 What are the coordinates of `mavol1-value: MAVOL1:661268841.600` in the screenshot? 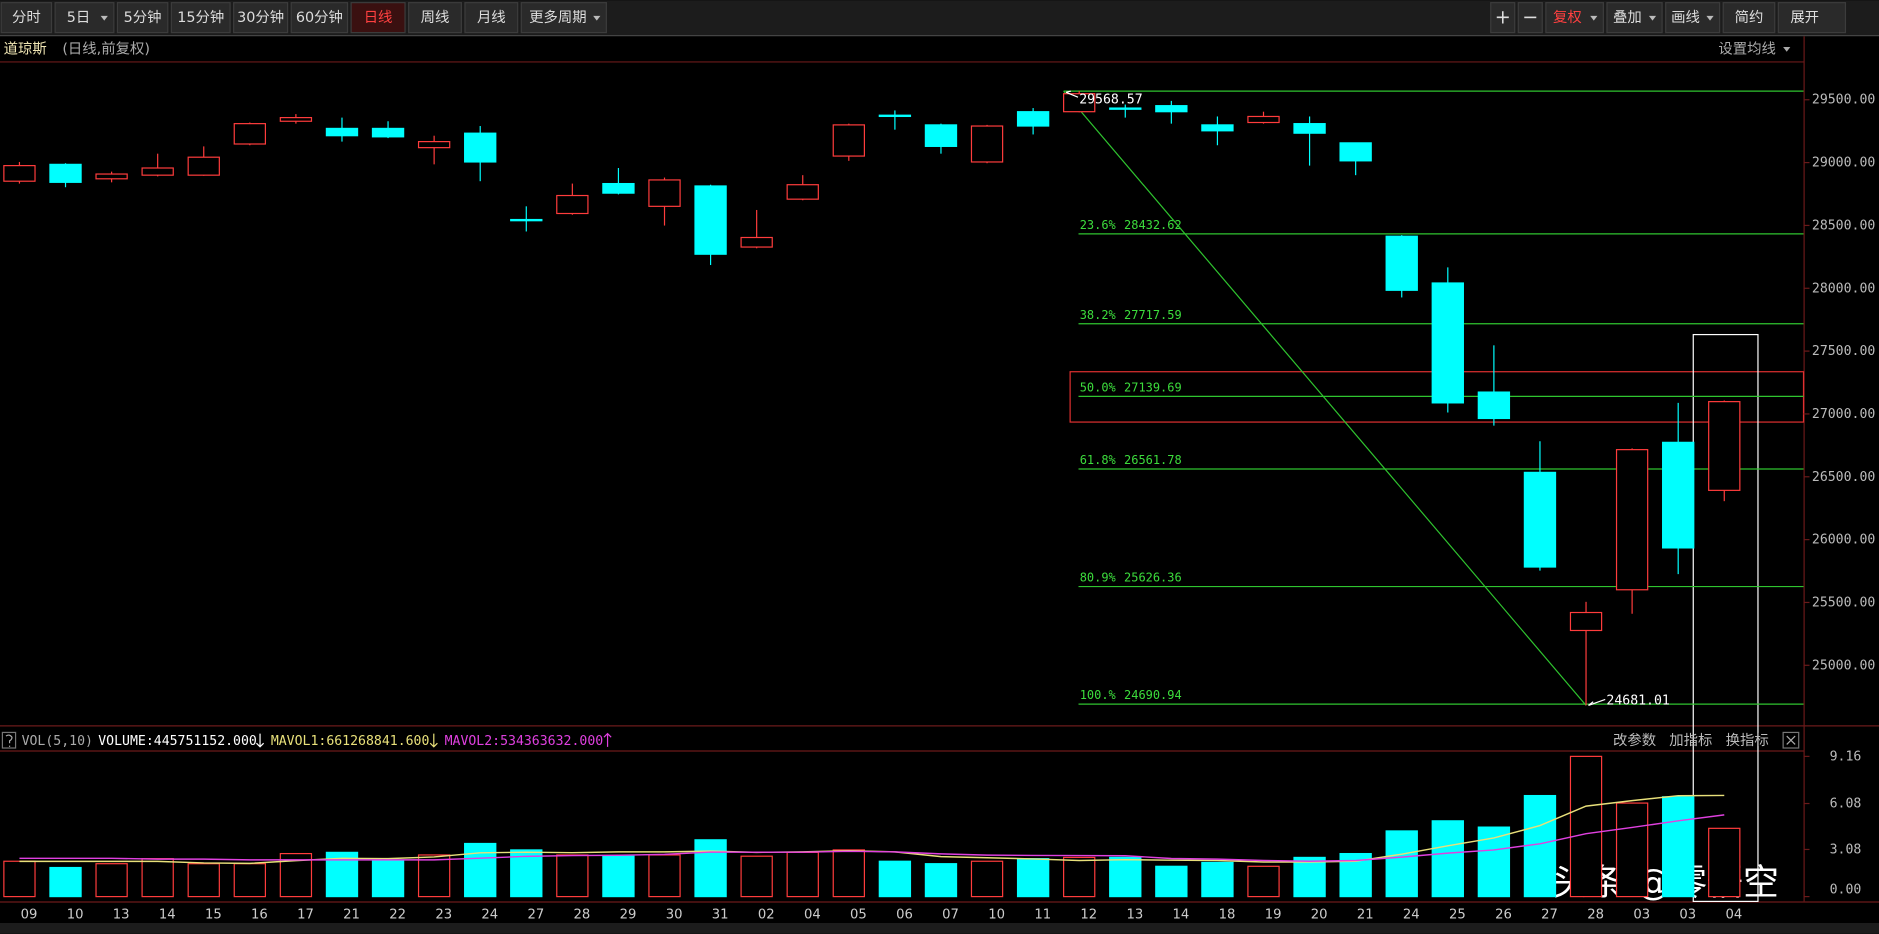 It's located at (350, 741).